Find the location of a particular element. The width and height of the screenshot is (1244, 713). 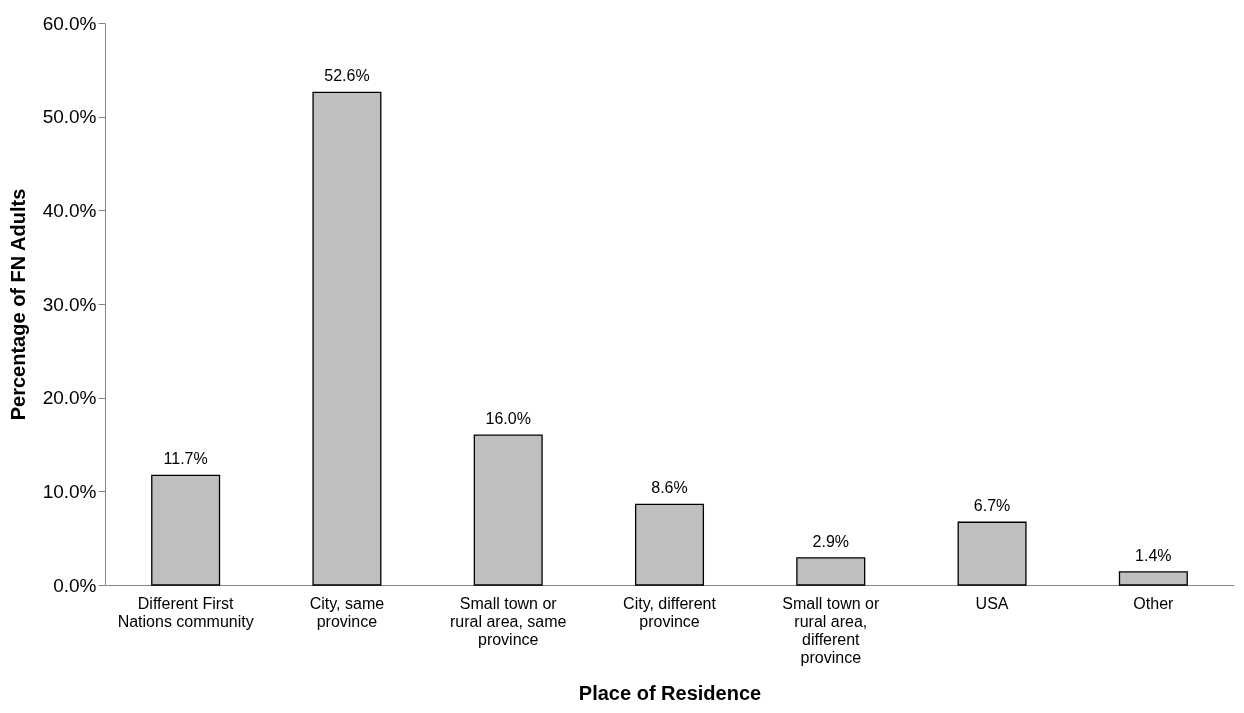

x-tick-label: Other is located at coordinates (1154, 603).